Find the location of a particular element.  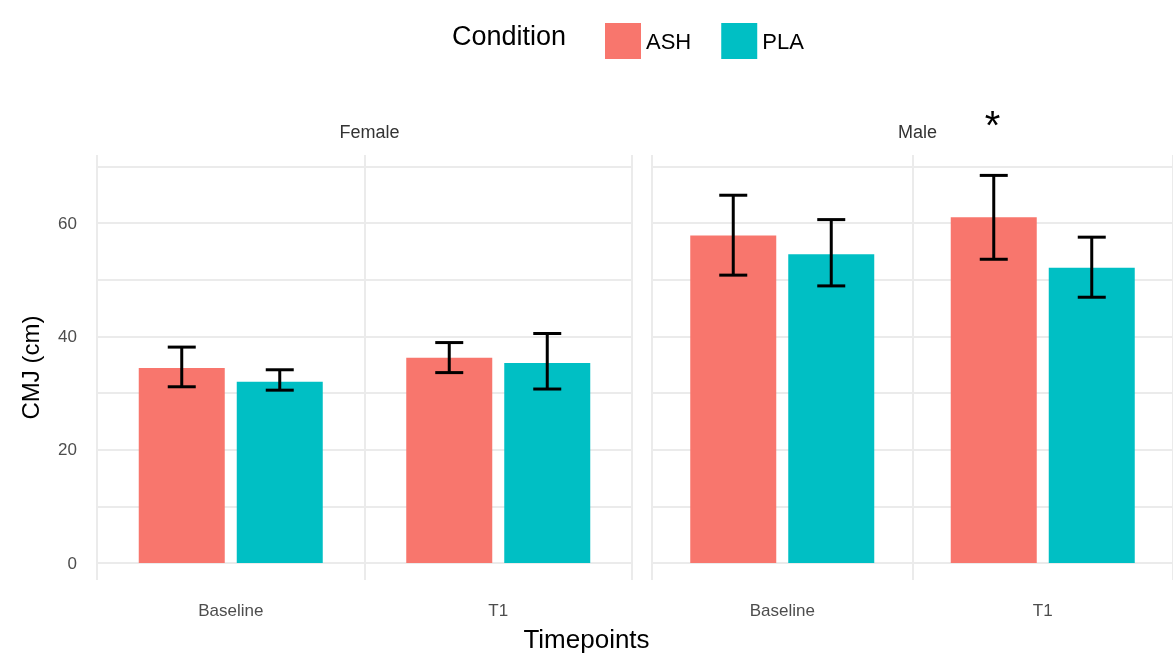

y-tick-label: 60 is located at coordinates (67, 223).